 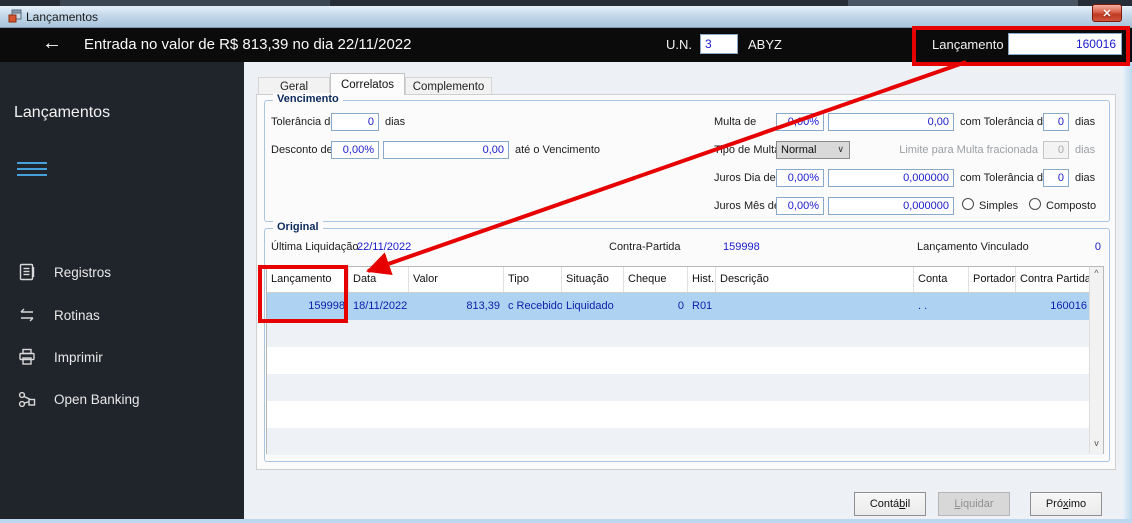 What do you see at coordinates (1035, 204) in the screenshot?
I see `composto-radio` at bounding box center [1035, 204].